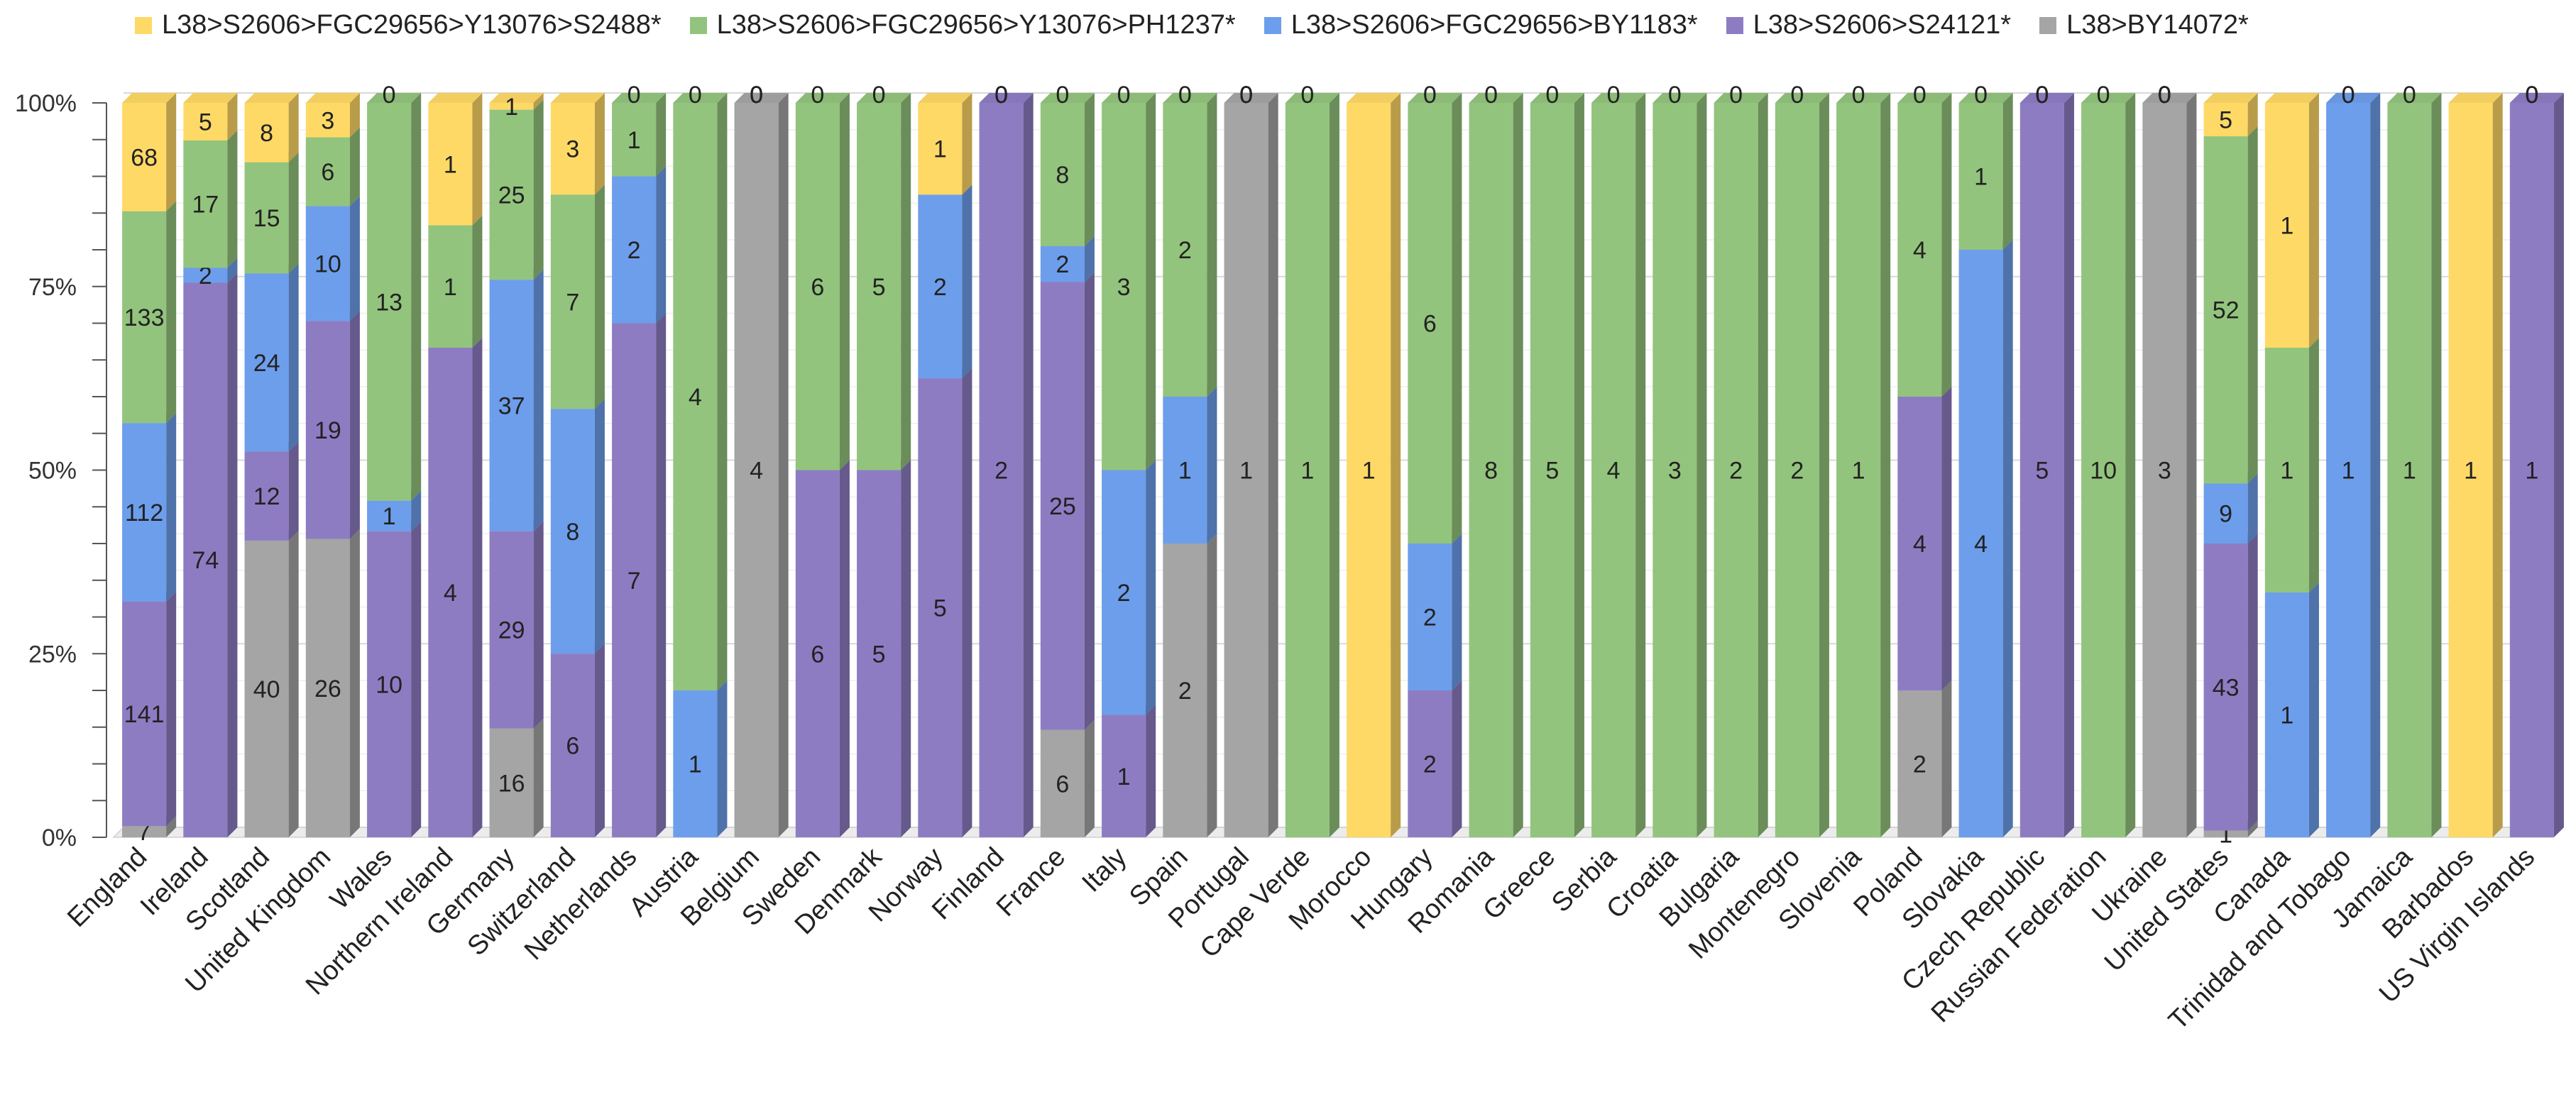 The image size is (2576, 1097). I want to click on legend-swatch, so click(1734, 25).